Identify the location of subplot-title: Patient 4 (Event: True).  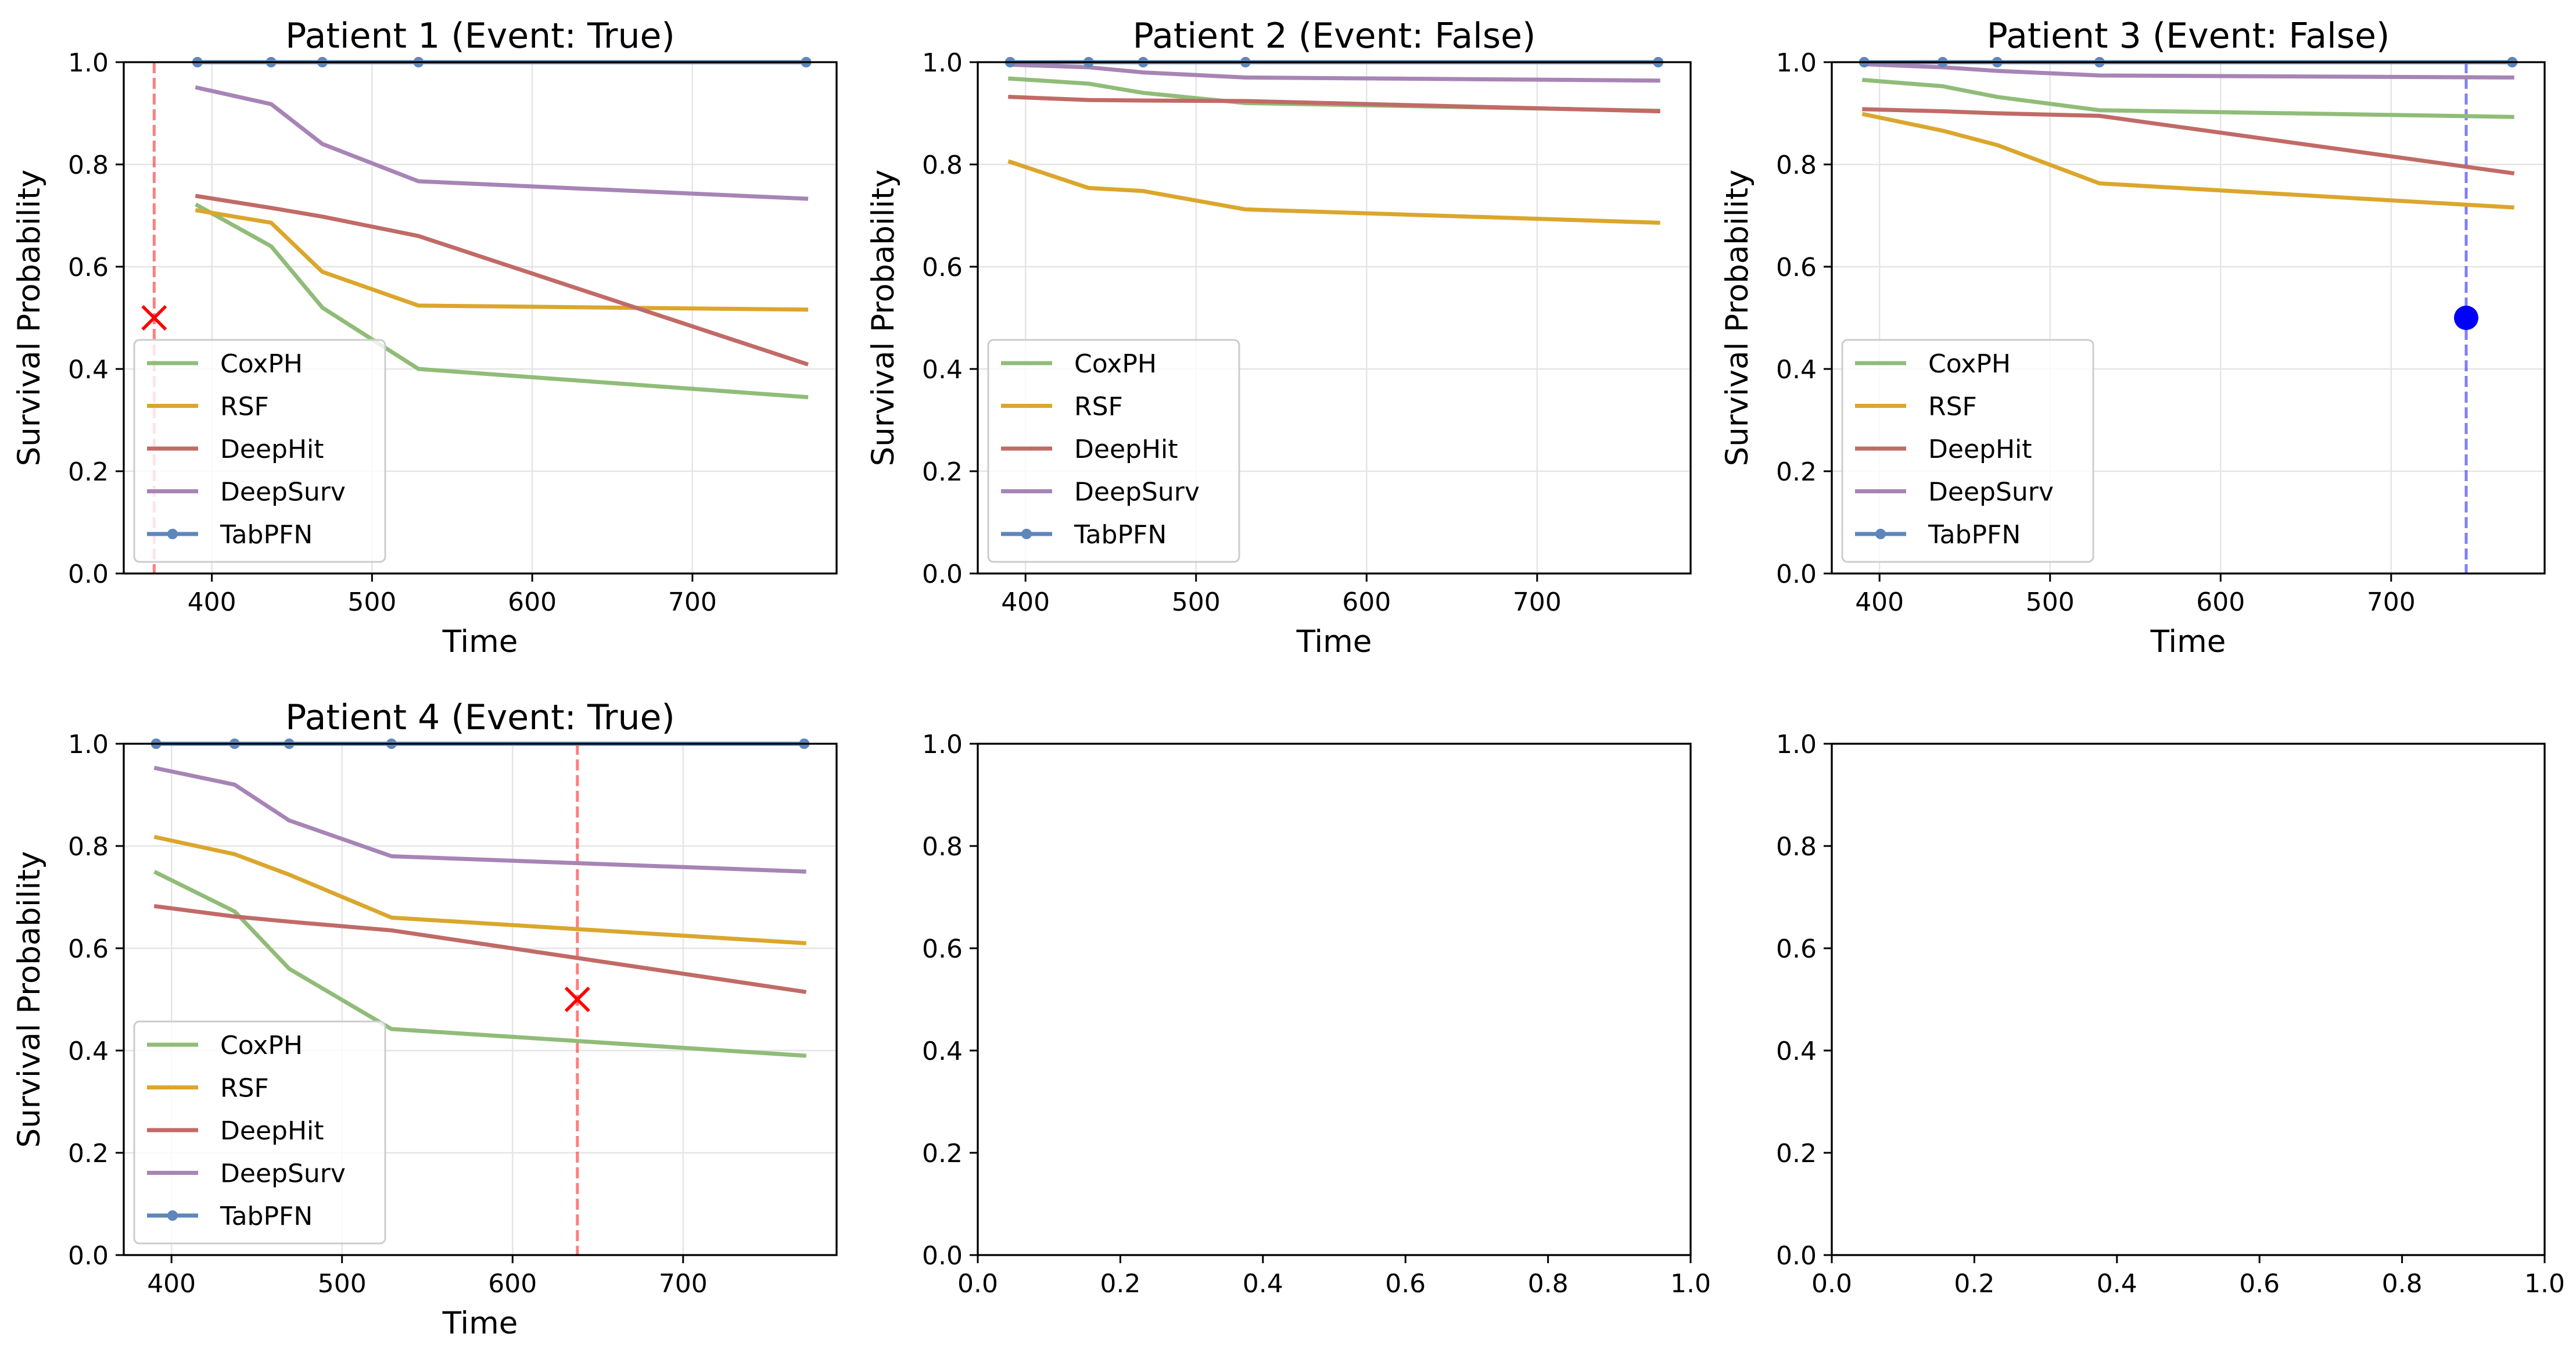
(480, 717).